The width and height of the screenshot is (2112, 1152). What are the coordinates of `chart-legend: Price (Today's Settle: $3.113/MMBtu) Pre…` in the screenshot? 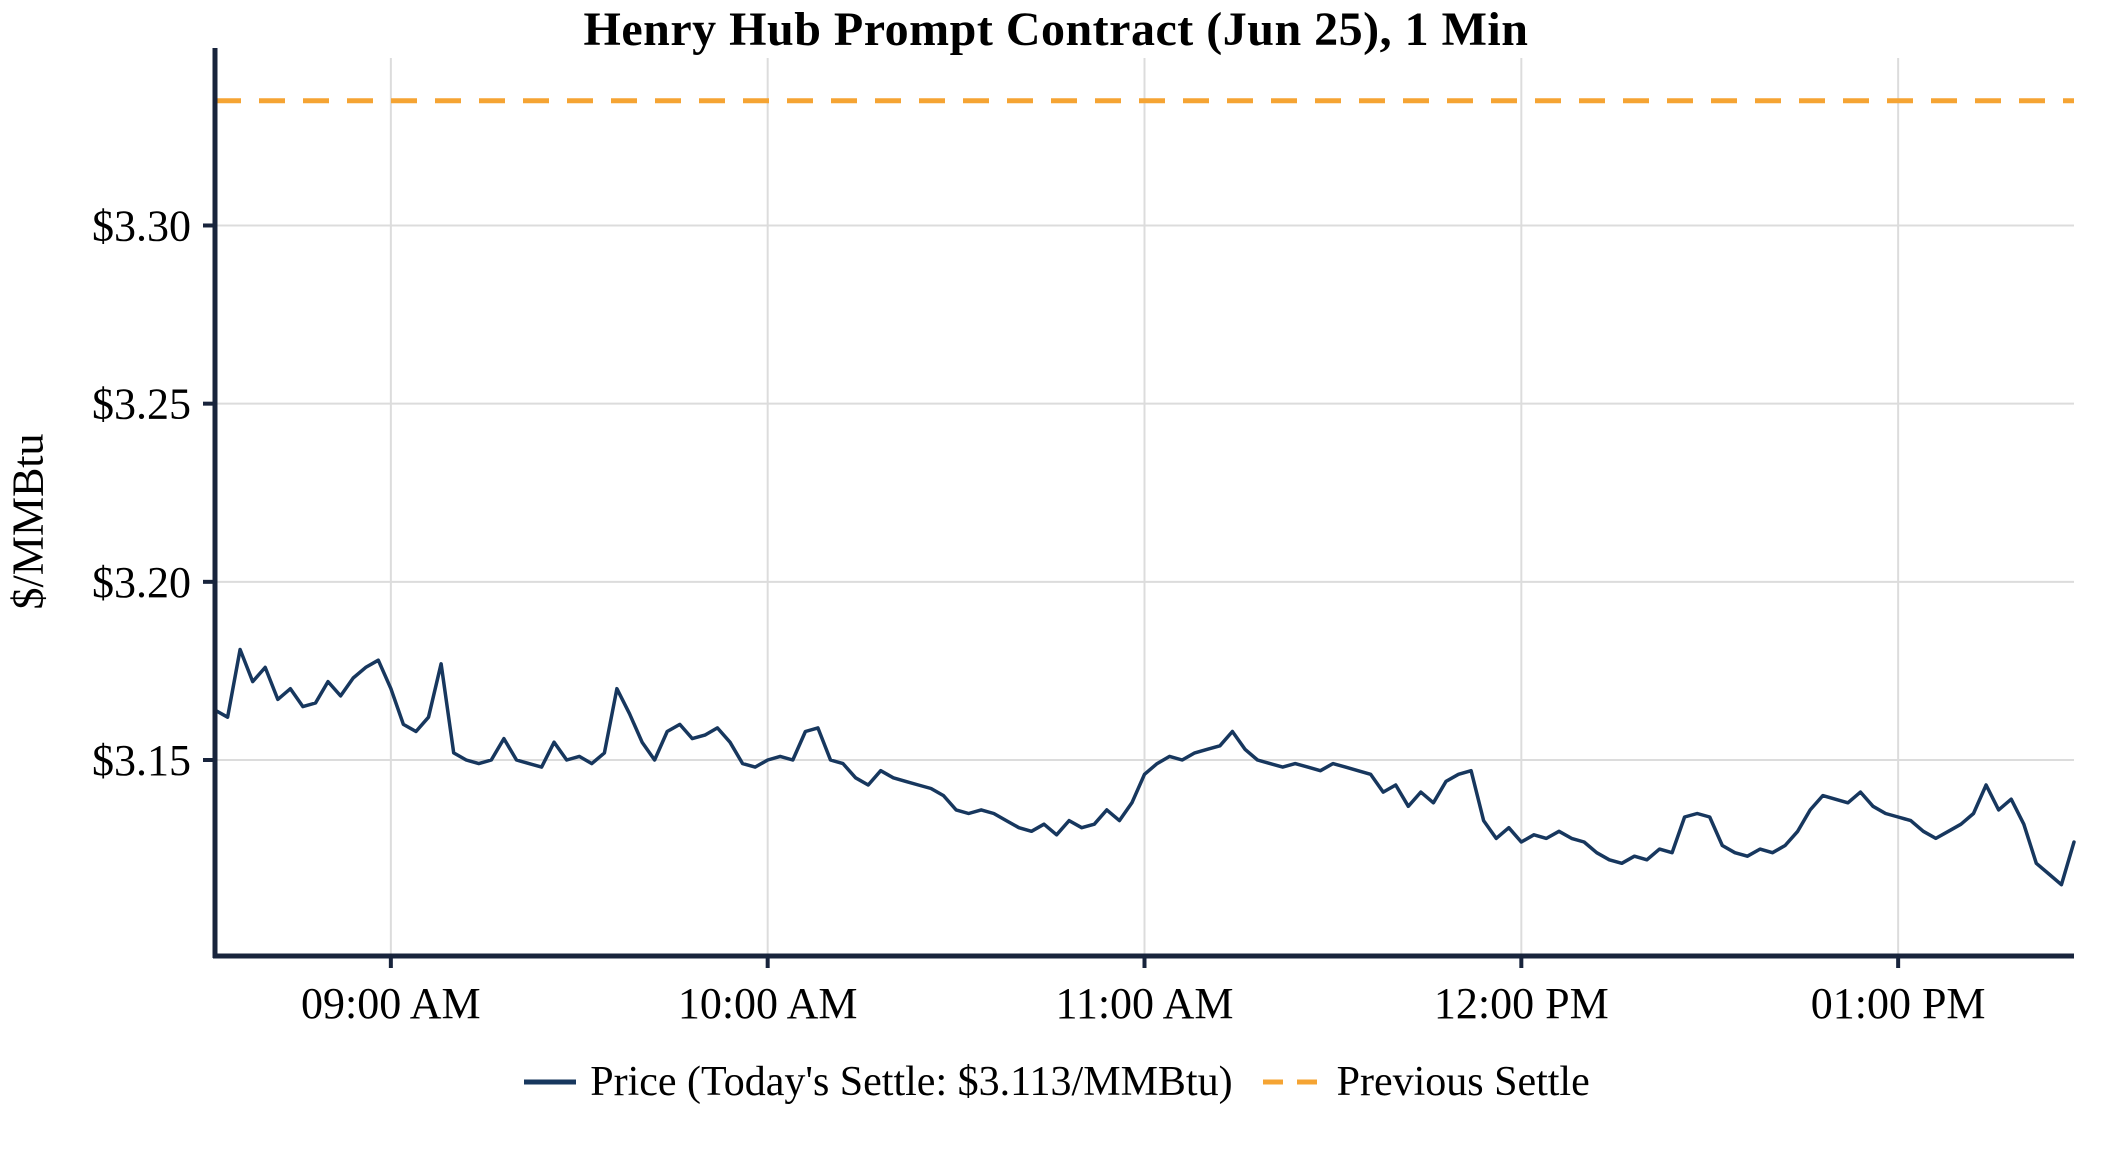 It's located at (1056, 1082).